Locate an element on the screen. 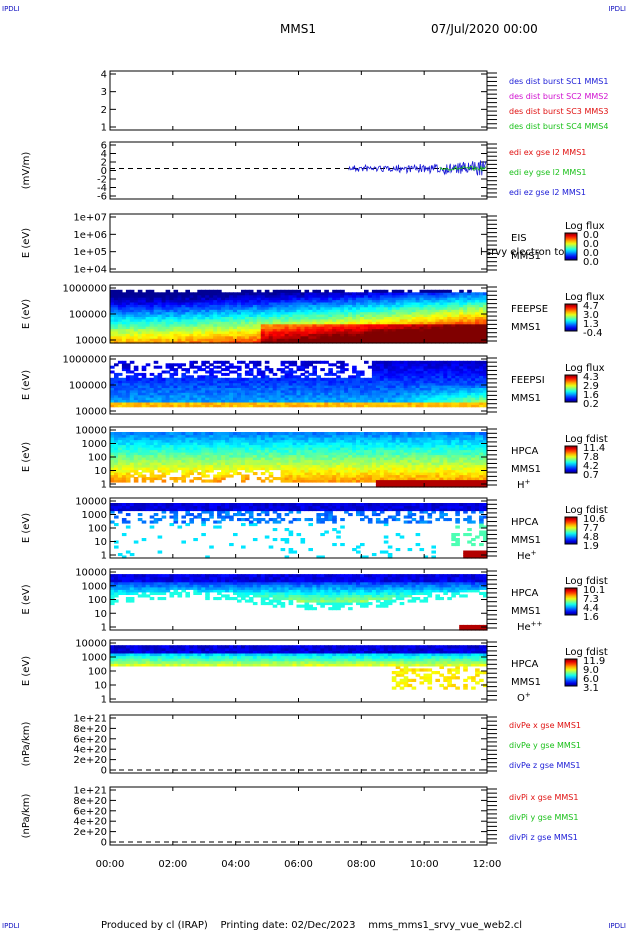  species-label: O+ is located at coordinates (524, 697).